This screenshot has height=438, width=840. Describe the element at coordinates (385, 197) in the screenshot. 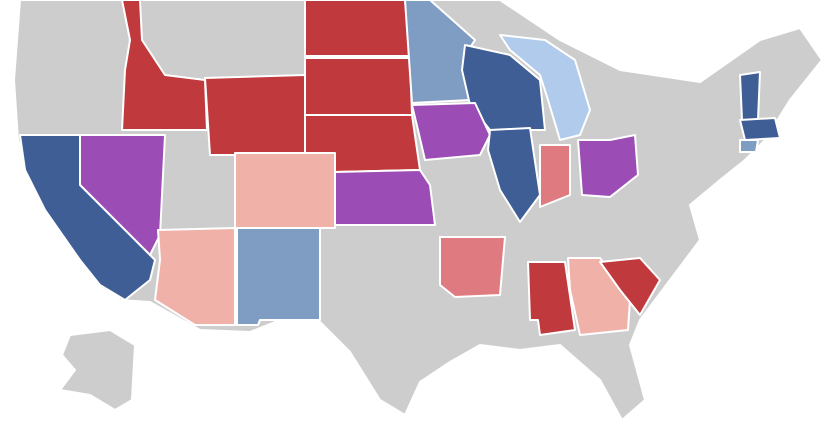

I see `kansas` at that location.